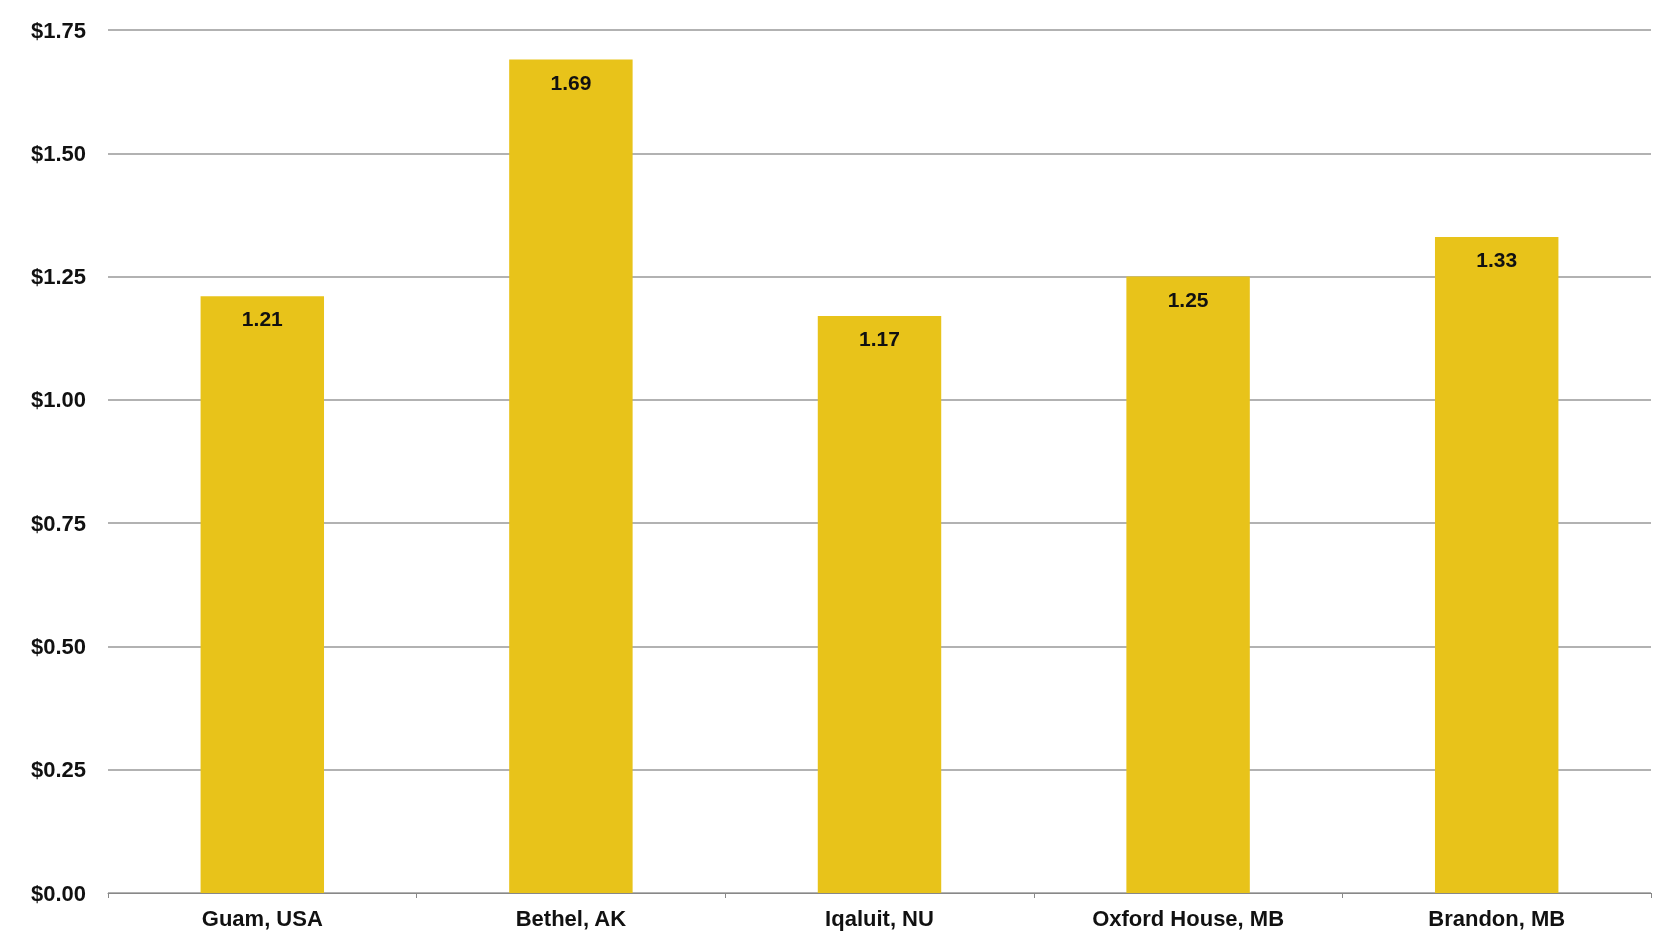 The width and height of the screenshot is (1653, 947). What do you see at coordinates (879, 339) in the screenshot?
I see `data-label: 1.17` at bounding box center [879, 339].